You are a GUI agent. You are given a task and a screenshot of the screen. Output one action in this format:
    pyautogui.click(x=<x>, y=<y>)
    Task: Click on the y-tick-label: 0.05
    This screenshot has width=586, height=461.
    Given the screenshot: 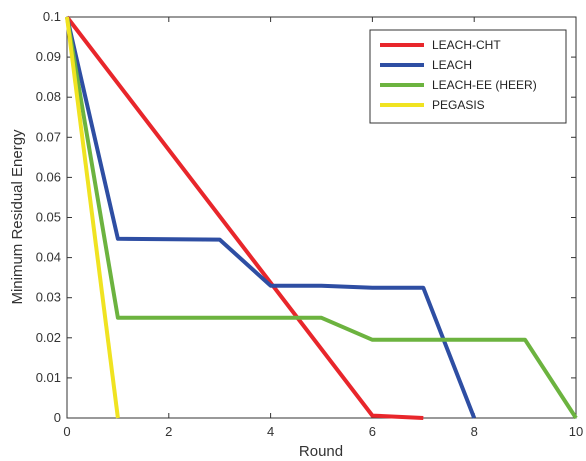 What is the action you would take?
    pyautogui.click(x=48, y=217)
    